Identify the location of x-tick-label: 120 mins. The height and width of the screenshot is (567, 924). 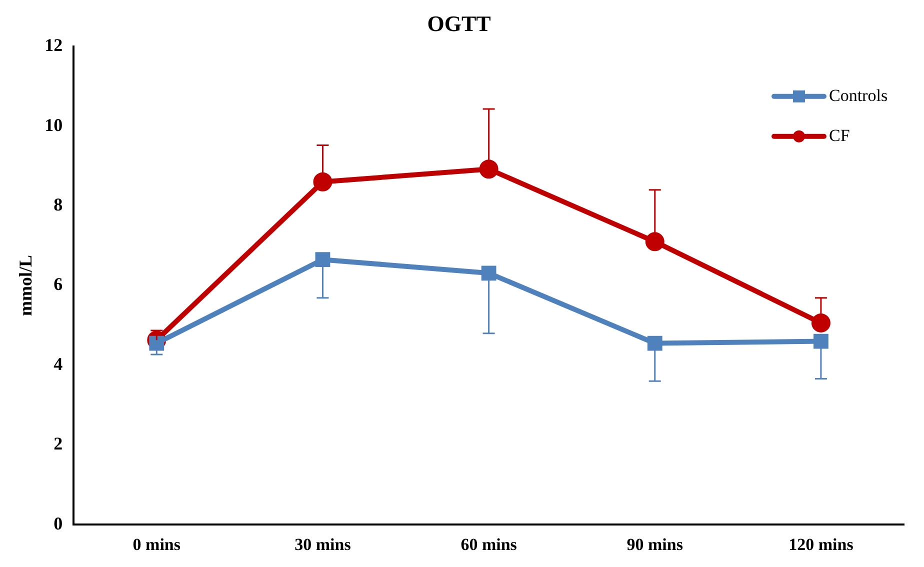
(821, 544).